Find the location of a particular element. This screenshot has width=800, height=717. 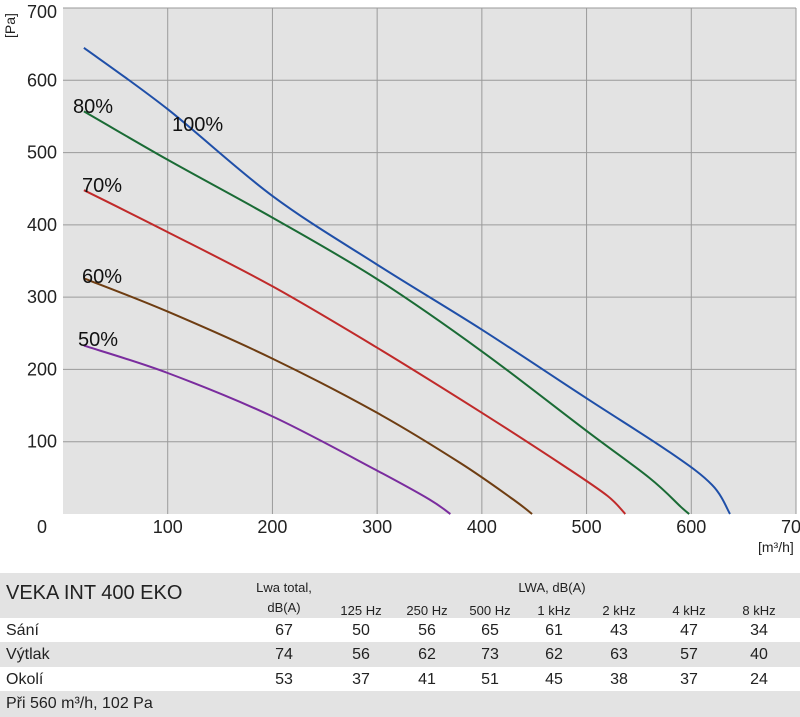

lwa-group-header: LWA, dB(A) is located at coordinates (552, 587).